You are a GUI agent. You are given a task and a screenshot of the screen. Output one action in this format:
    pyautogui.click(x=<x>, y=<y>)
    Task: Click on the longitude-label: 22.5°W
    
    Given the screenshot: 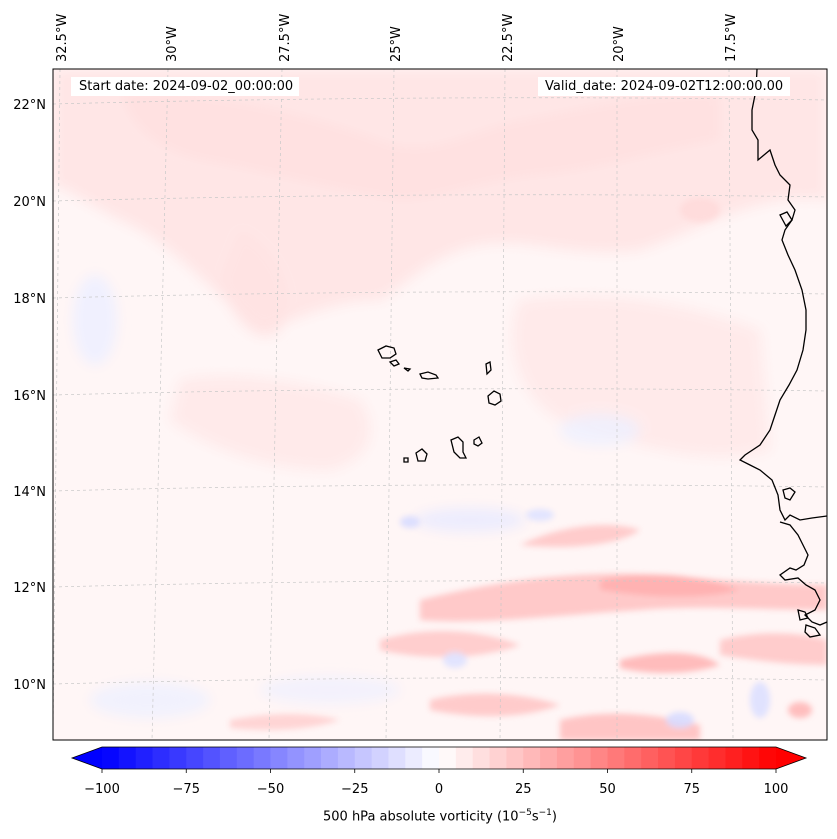 What is the action you would take?
    pyautogui.click(x=508, y=38)
    